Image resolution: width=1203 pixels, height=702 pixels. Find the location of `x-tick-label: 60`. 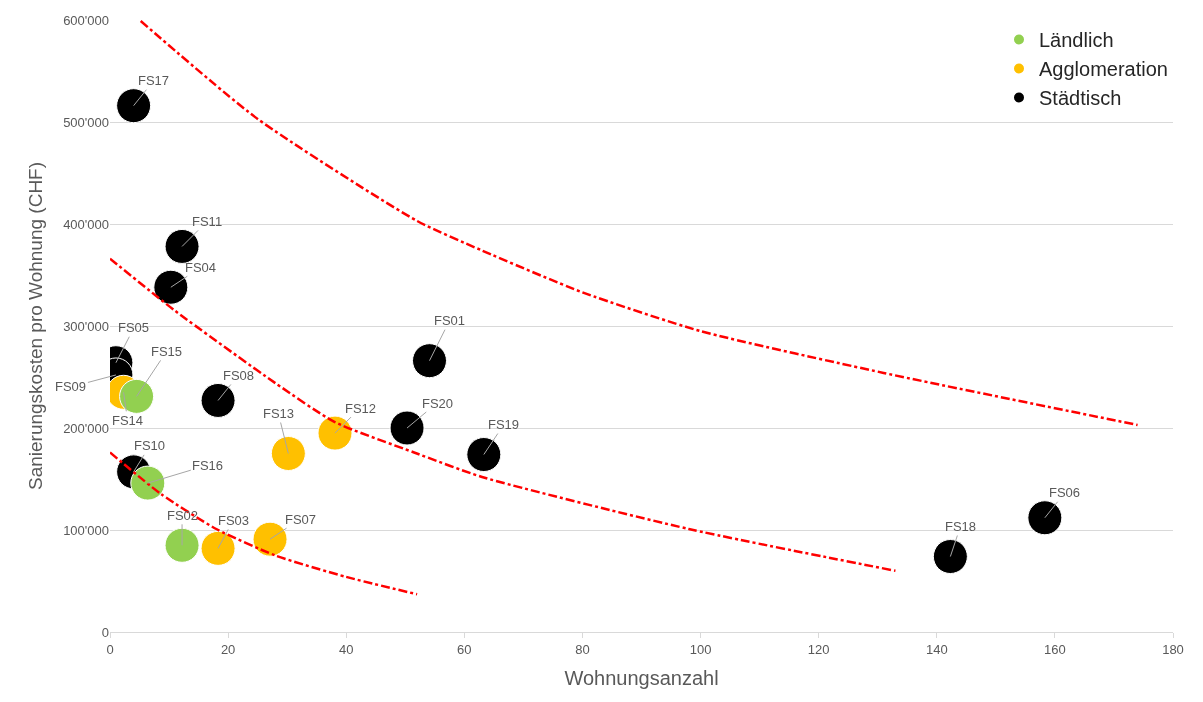

x-tick-label: 60 is located at coordinates (464, 649).